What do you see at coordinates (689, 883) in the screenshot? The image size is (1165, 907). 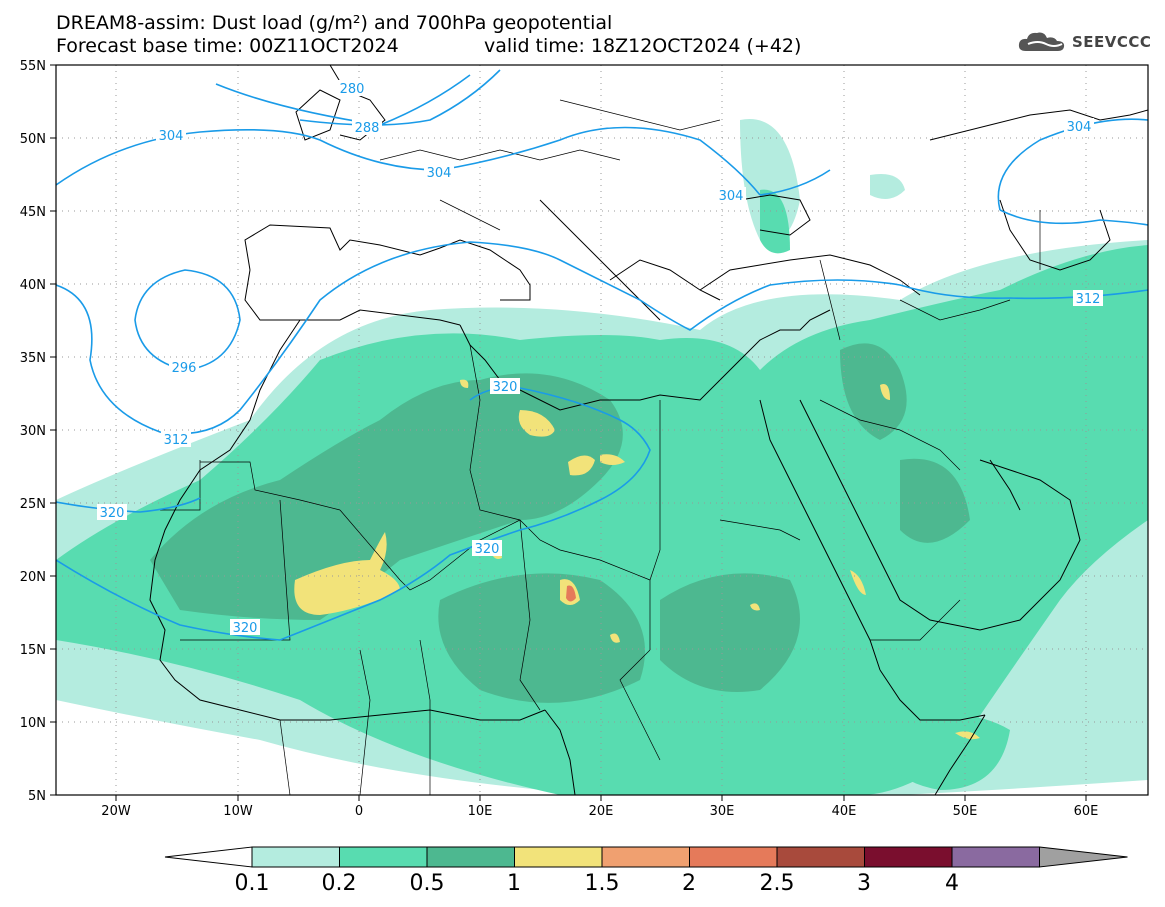 I see `colorbar-label: 2` at bounding box center [689, 883].